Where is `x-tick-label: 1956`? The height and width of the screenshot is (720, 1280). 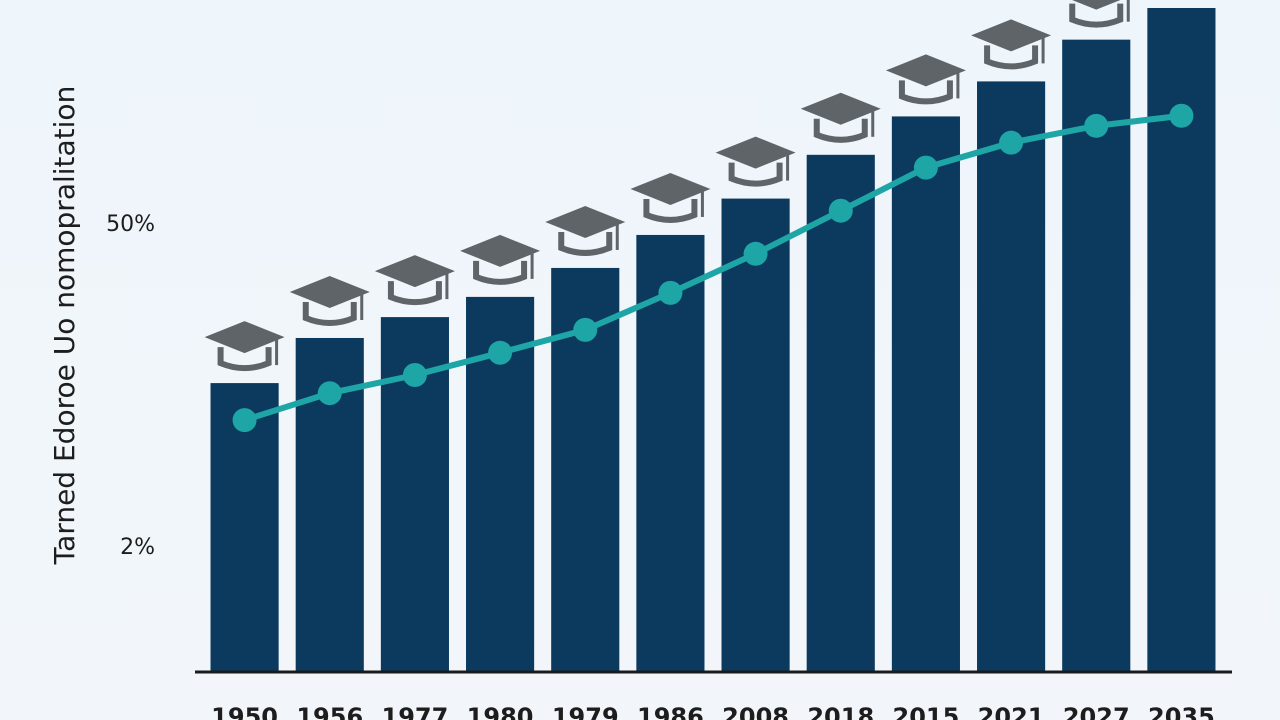 x-tick-label: 1956 is located at coordinates (329, 711).